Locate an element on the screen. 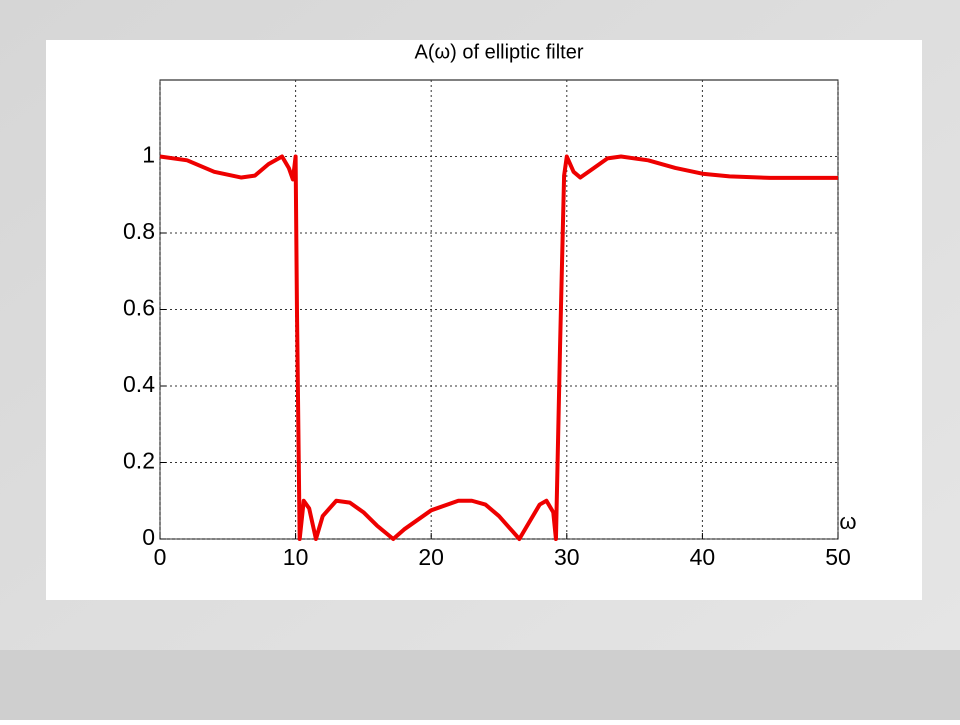 Image resolution: width=960 pixels, height=725 pixels. chart-title: A(ω) of elliptic filter is located at coordinates (499, 52).